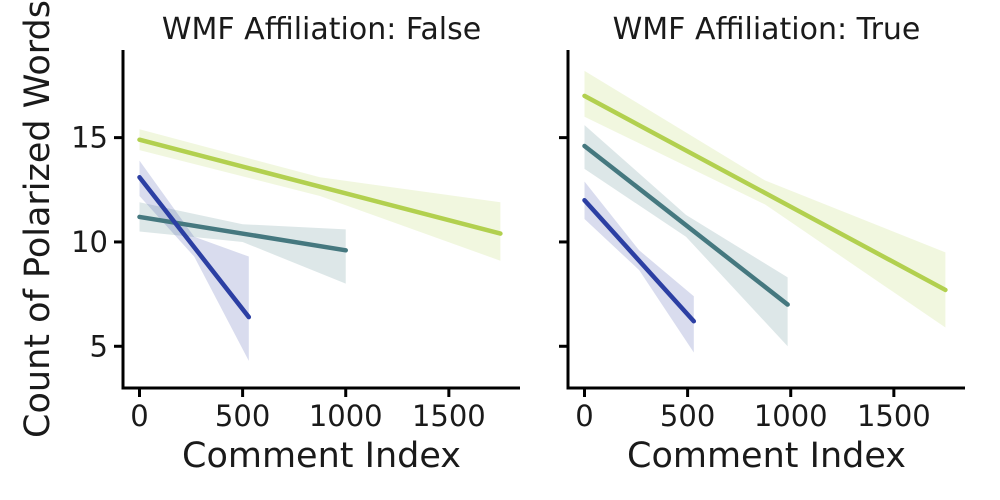  What do you see at coordinates (89, 242) in the screenshot?
I see `y-tick-label: 10` at bounding box center [89, 242].